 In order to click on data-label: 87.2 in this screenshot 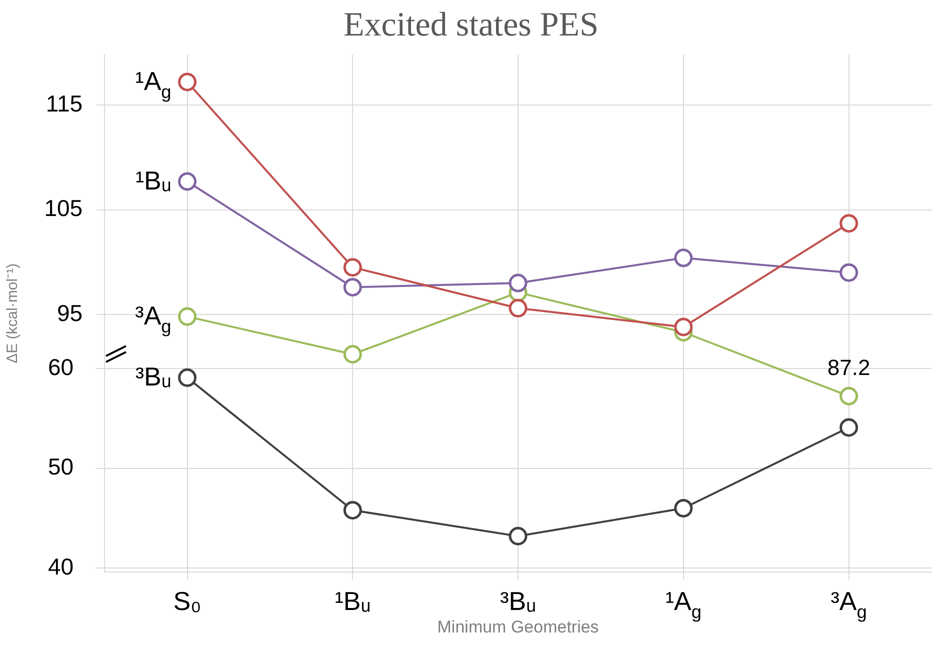, I will do `click(848, 367)`.